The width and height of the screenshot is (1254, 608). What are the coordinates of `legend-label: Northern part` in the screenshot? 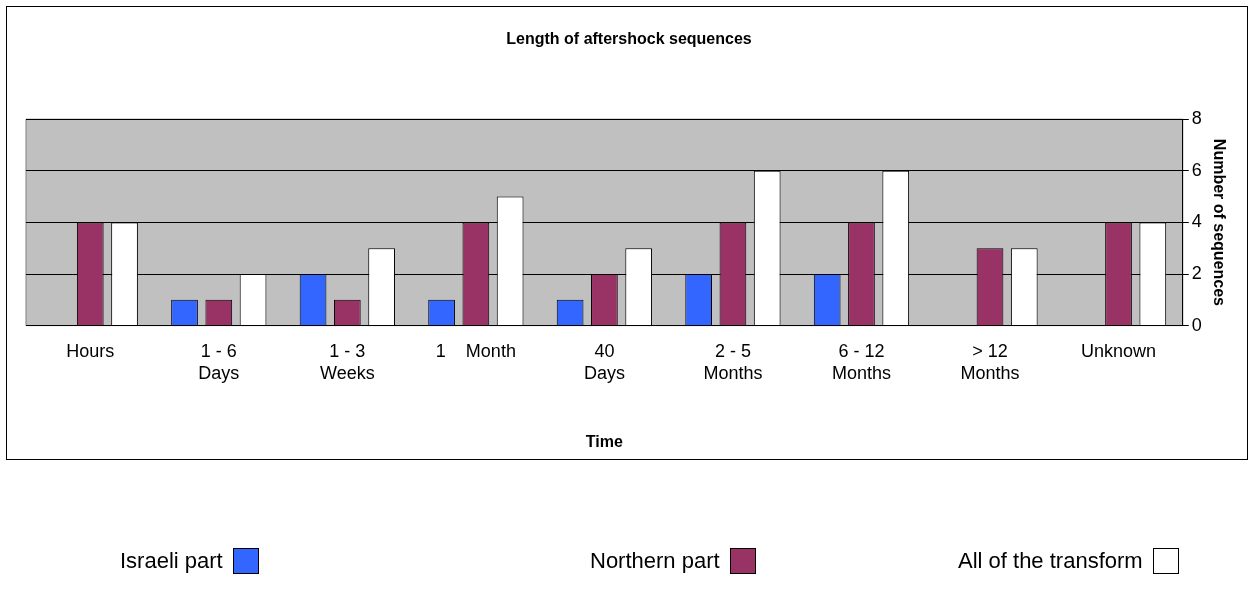 It's located at (655, 561).